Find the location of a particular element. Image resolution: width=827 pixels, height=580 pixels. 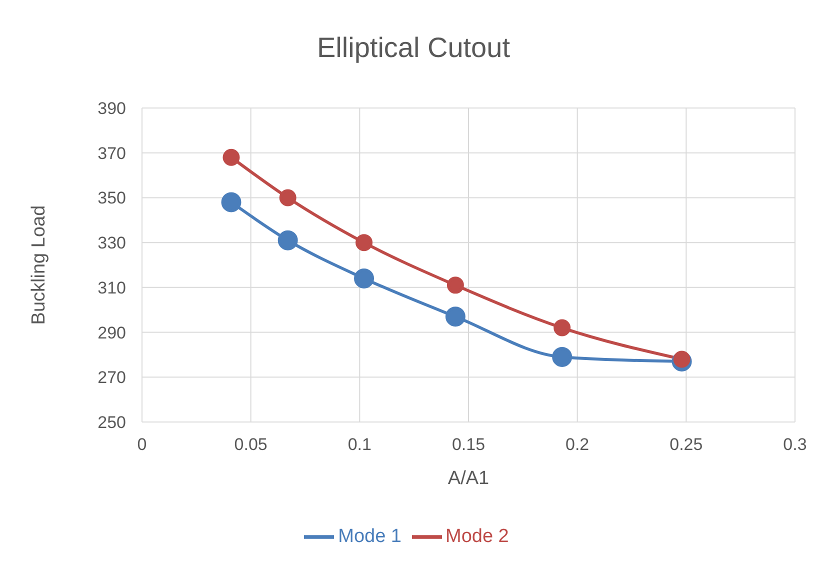

x-tick-label: 0.25 is located at coordinates (686, 444).